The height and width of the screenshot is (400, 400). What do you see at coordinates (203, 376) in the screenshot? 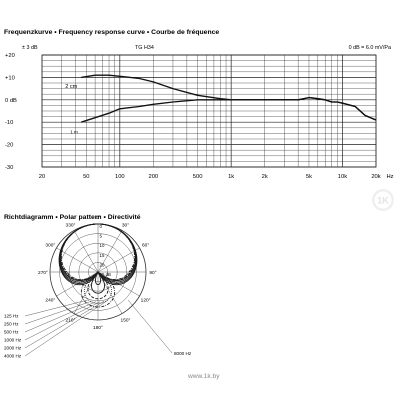
I see `watermark-text: www.1k.by` at bounding box center [203, 376].